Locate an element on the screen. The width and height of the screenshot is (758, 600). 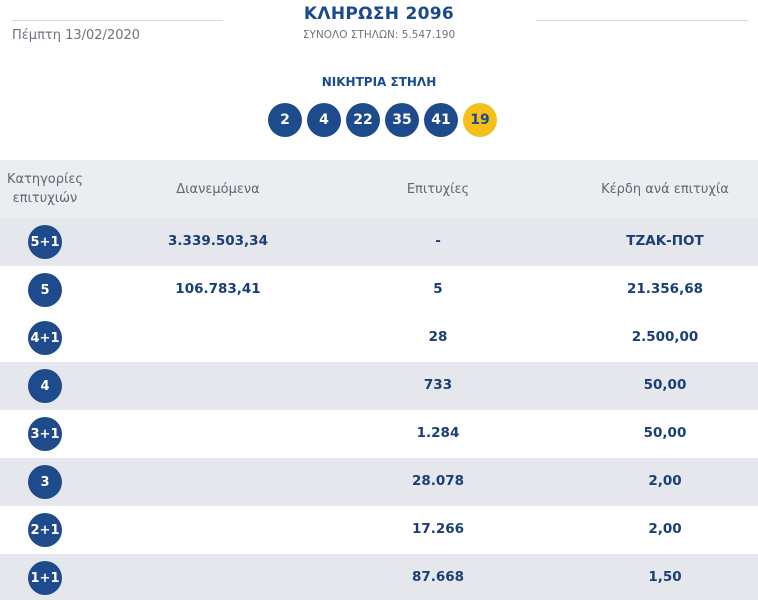
wins-value: 5 is located at coordinates (438, 289).